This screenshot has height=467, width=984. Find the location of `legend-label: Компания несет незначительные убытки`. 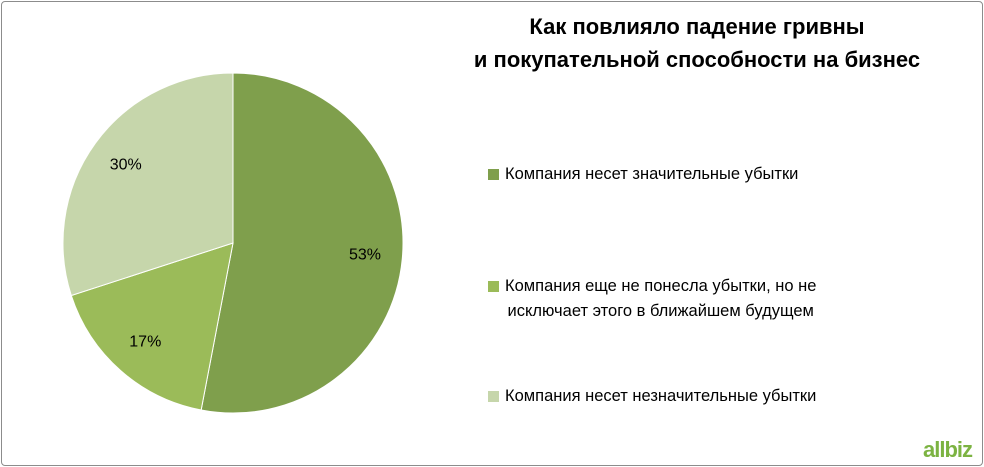

legend-label: Компания несет незначительные убытки is located at coordinates (661, 396).